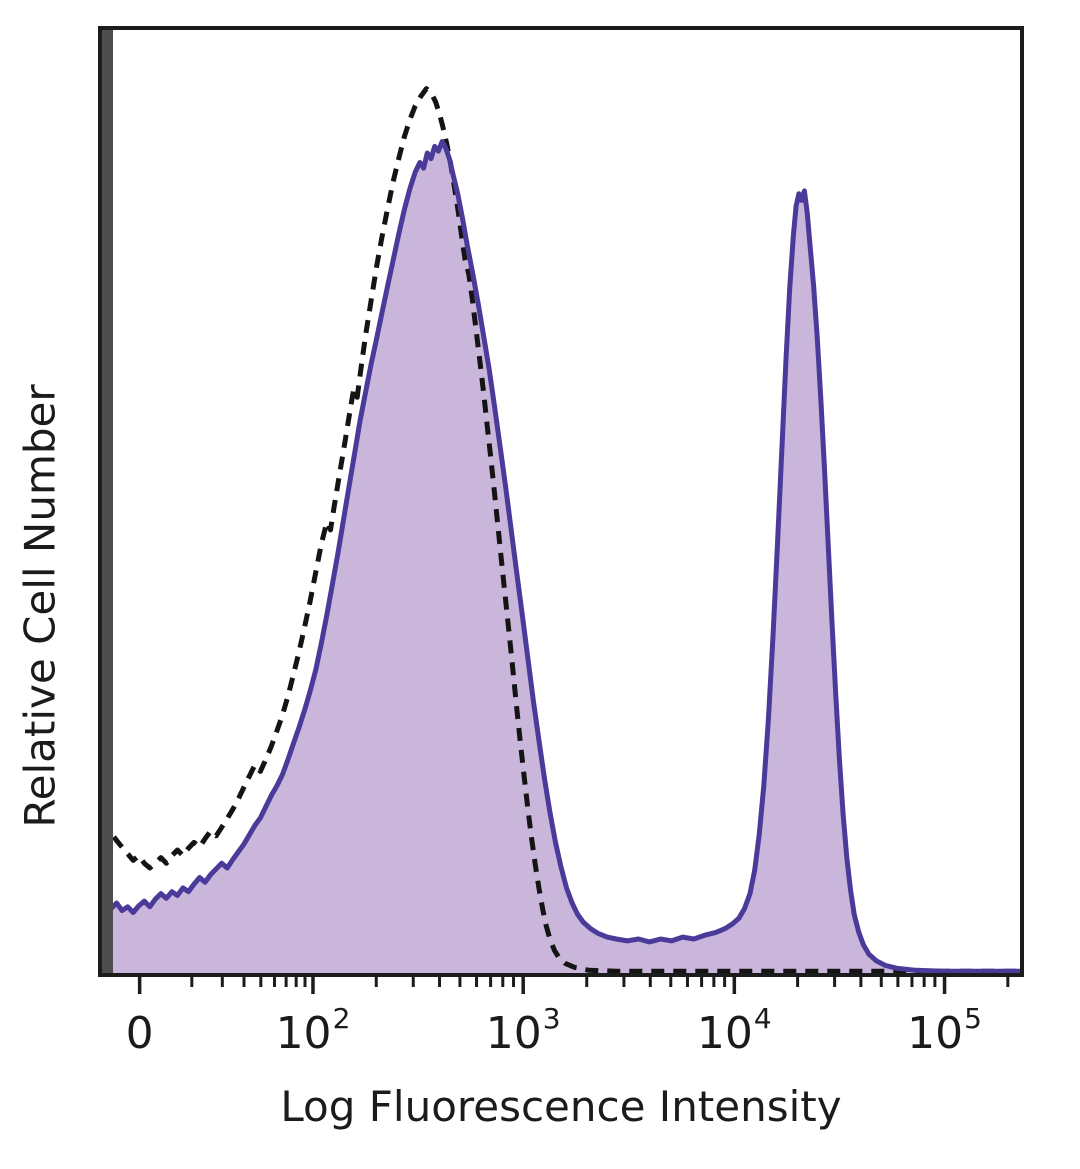 The width and height of the screenshot is (1080, 1169). What do you see at coordinates (734, 1030) in the screenshot?
I see `x-tick-label: 10⁴` at bounding box center [734, 1030].